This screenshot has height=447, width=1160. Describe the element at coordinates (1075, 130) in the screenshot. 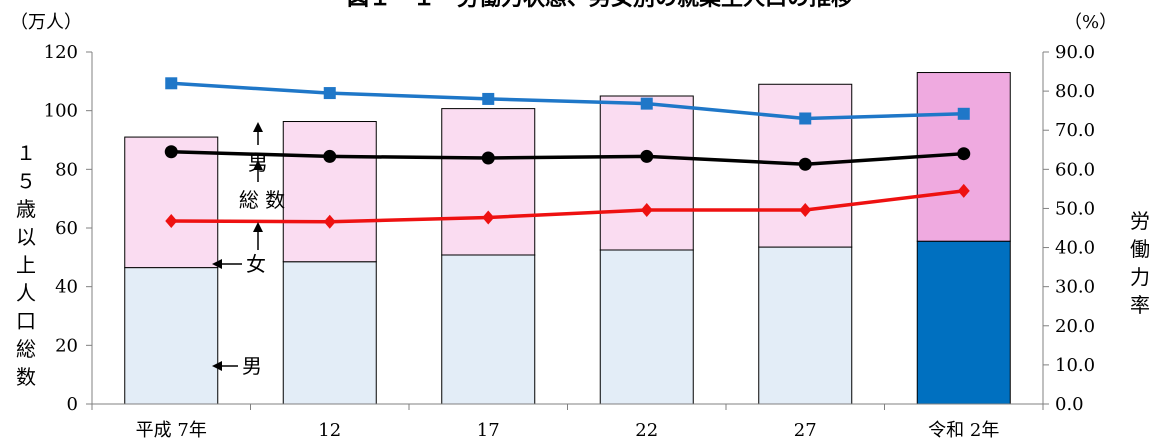

I see `right-tick-label: 70.0` at that location.